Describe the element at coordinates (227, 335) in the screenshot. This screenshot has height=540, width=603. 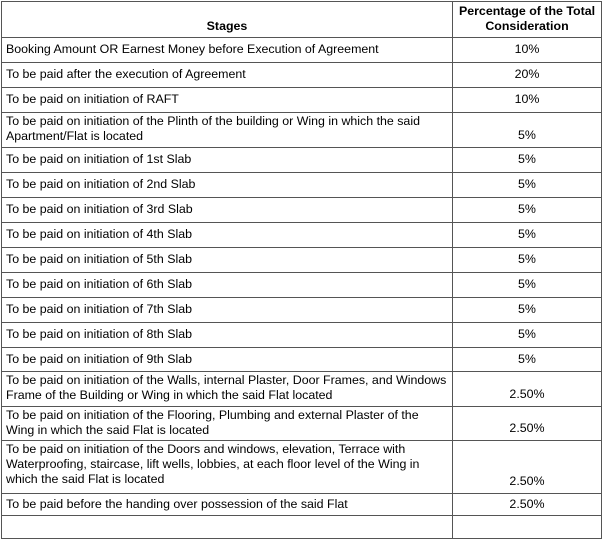
I see `stage-cell: To be paid on initiation of 8th Slab` at that location.